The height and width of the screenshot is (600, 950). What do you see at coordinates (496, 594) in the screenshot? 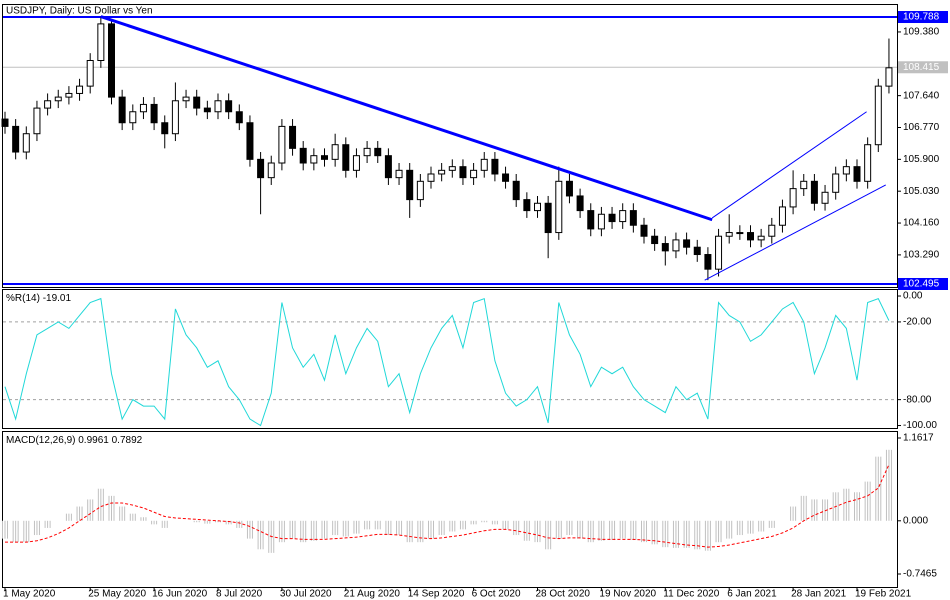
I see `x-tick-label: 6 Oct 2020` at bounding box center [496, 594].